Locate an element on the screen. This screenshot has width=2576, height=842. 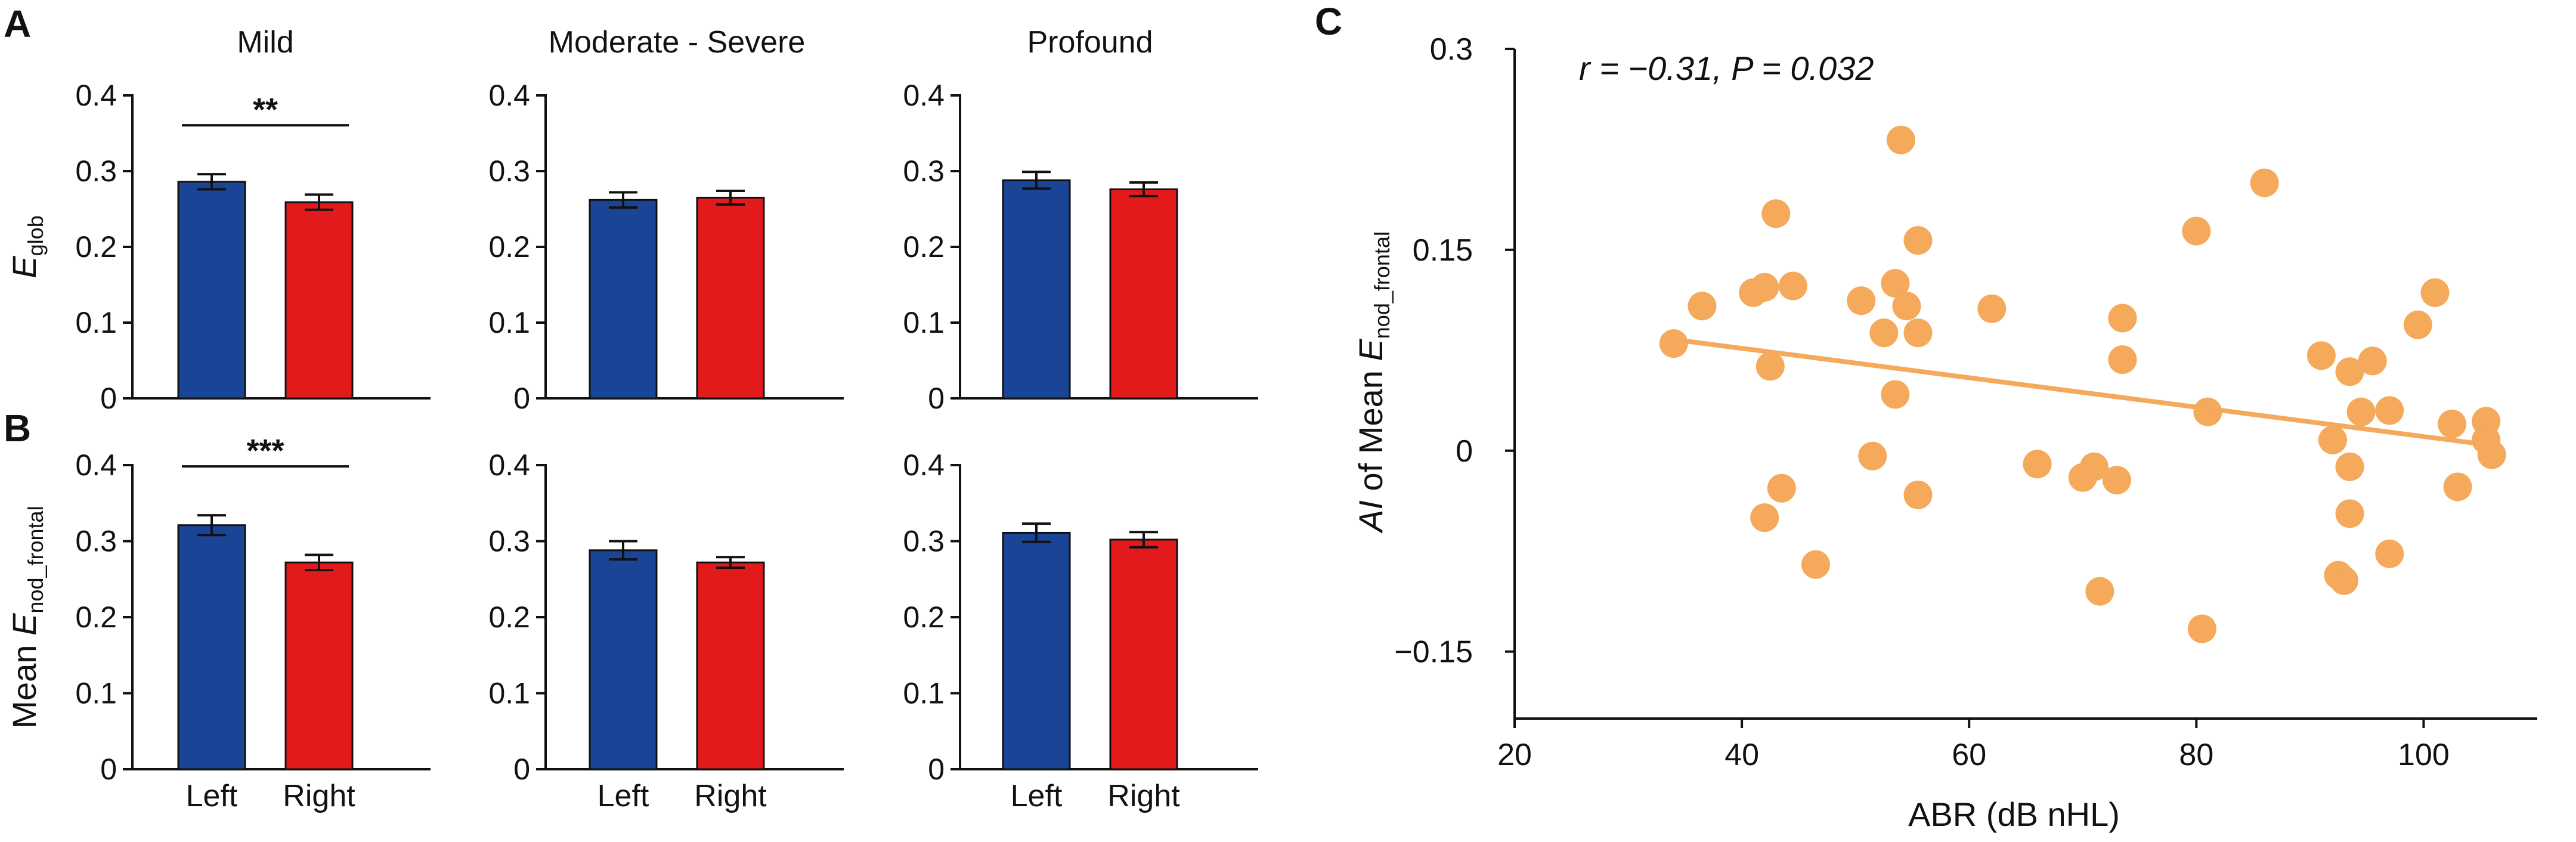
bar-panel-4: 0 0.1 0.2 0.3 0.4 Left Right *** is located at coordinates (253, 623).